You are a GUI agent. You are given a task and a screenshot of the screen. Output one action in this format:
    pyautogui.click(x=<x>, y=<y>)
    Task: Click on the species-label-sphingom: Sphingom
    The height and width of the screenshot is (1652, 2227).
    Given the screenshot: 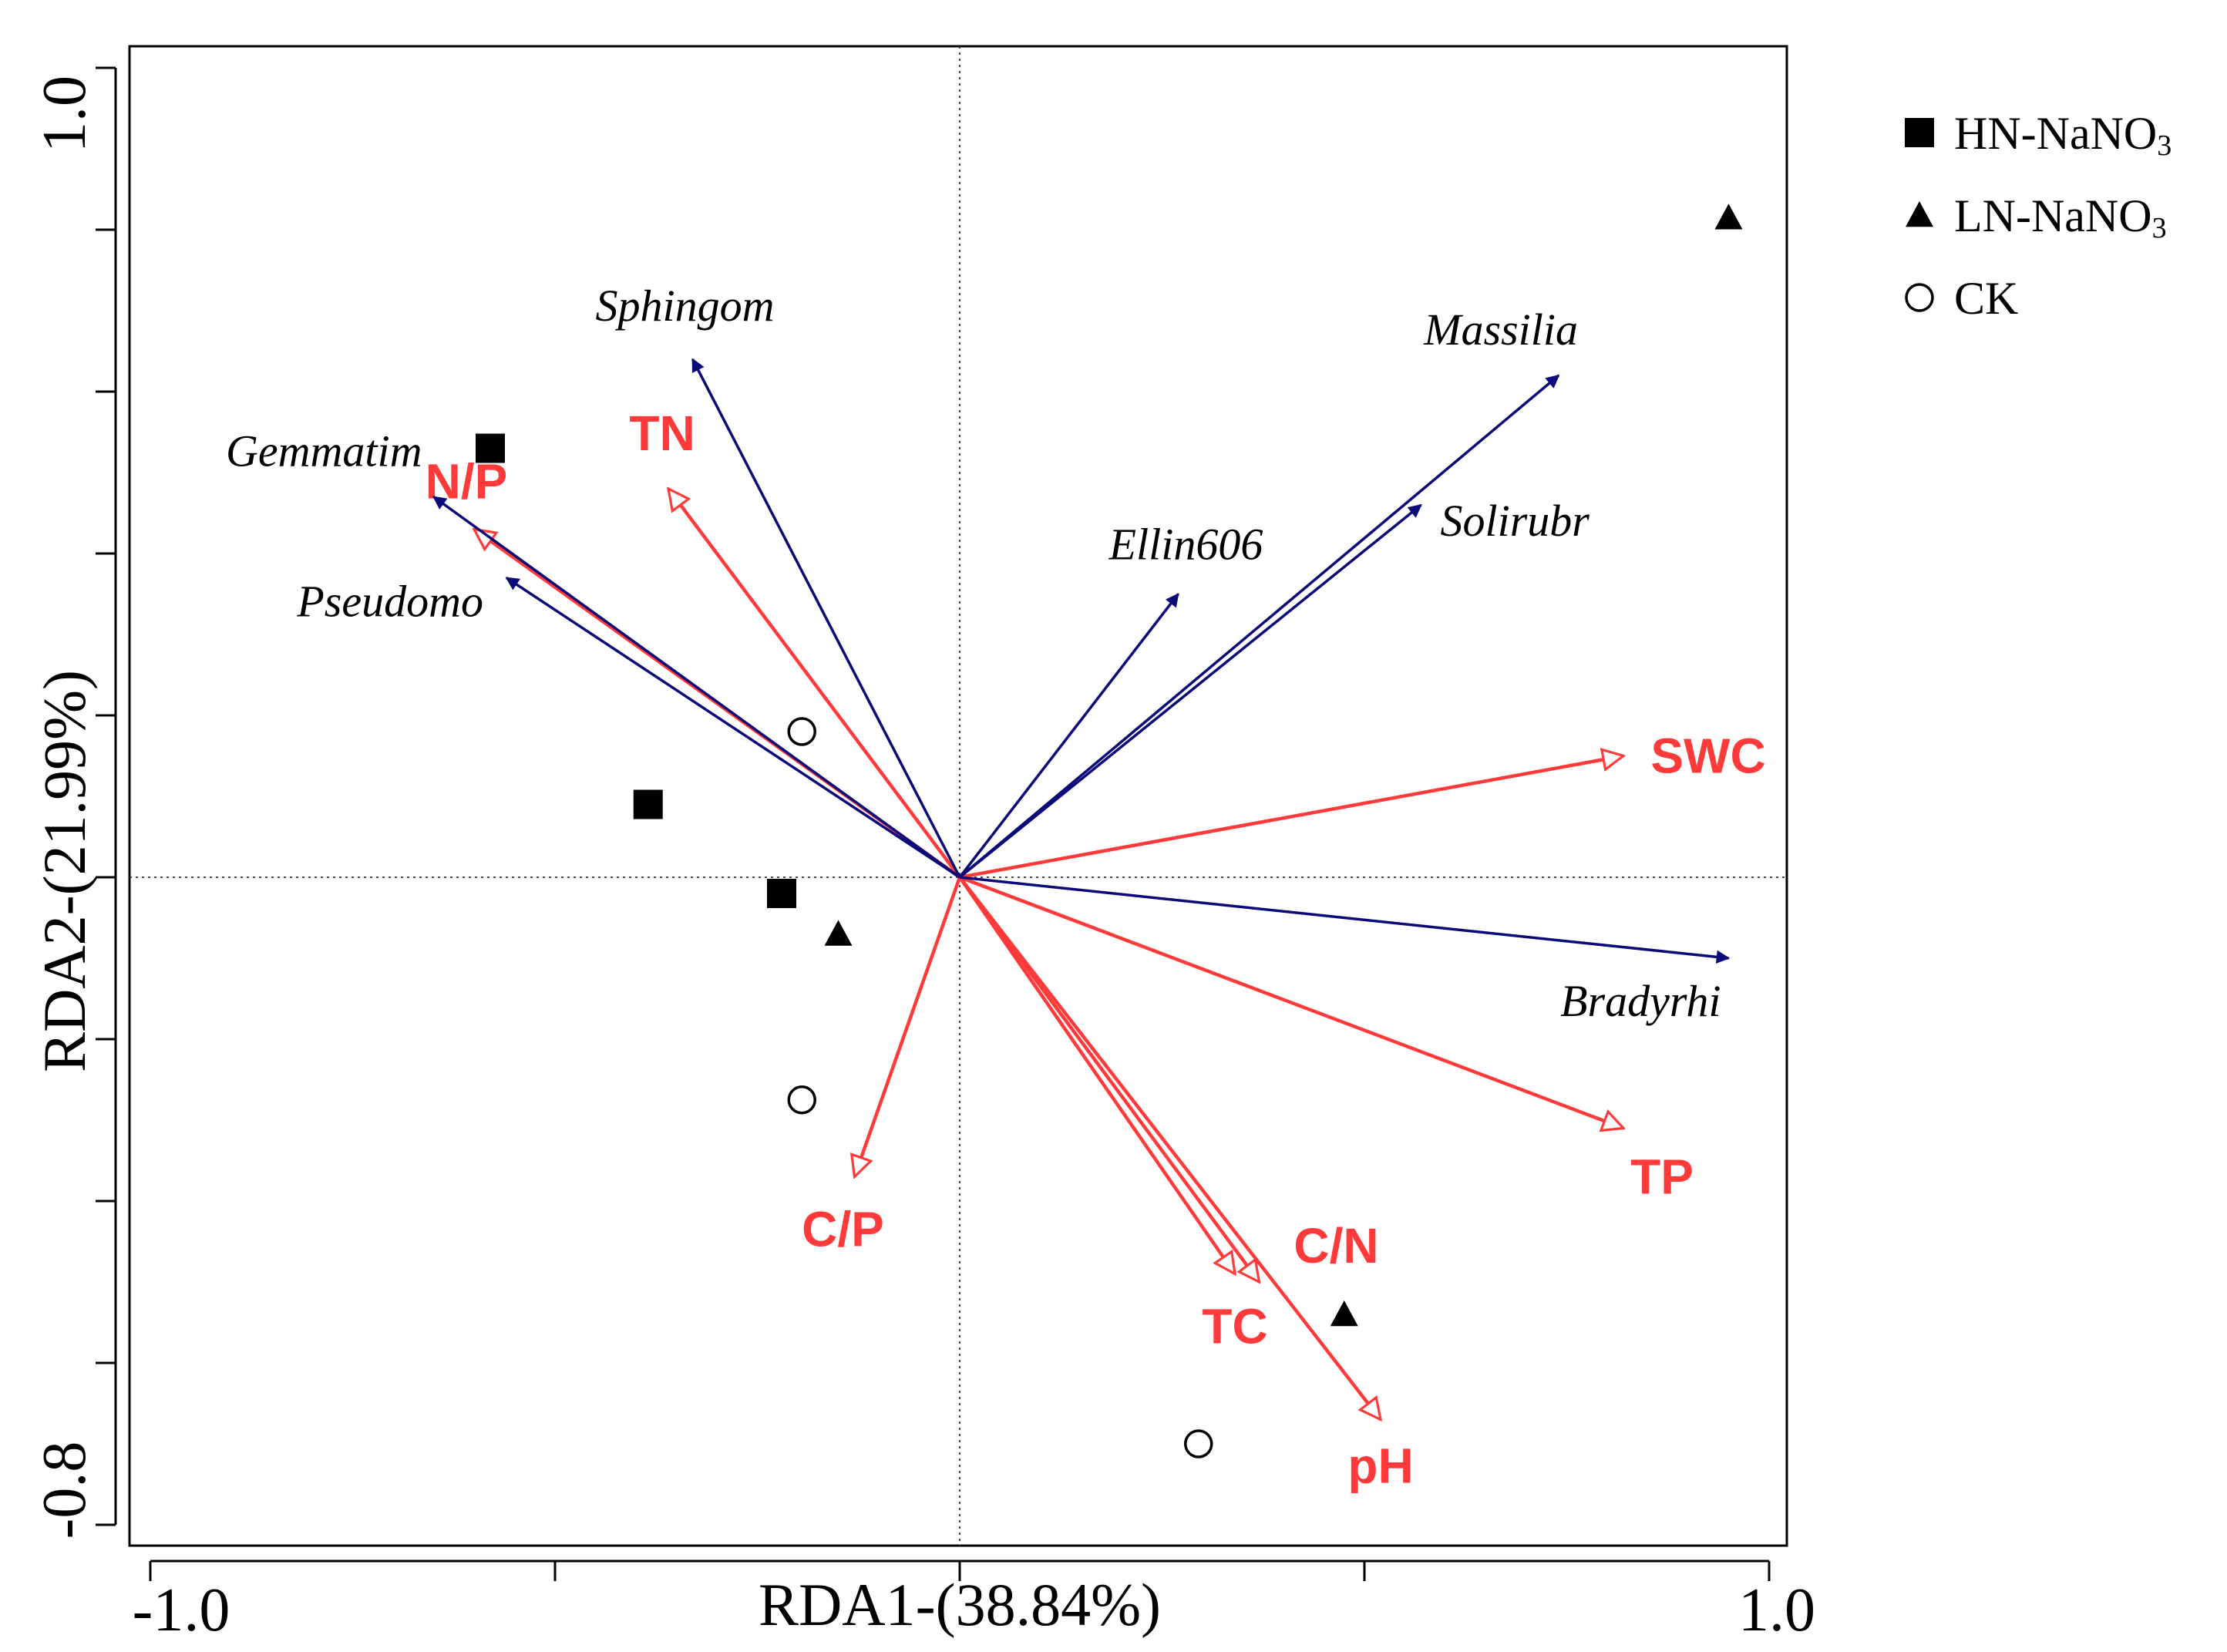 What is the action you would take?
    pyautogui.click(x=685, y=306)
    